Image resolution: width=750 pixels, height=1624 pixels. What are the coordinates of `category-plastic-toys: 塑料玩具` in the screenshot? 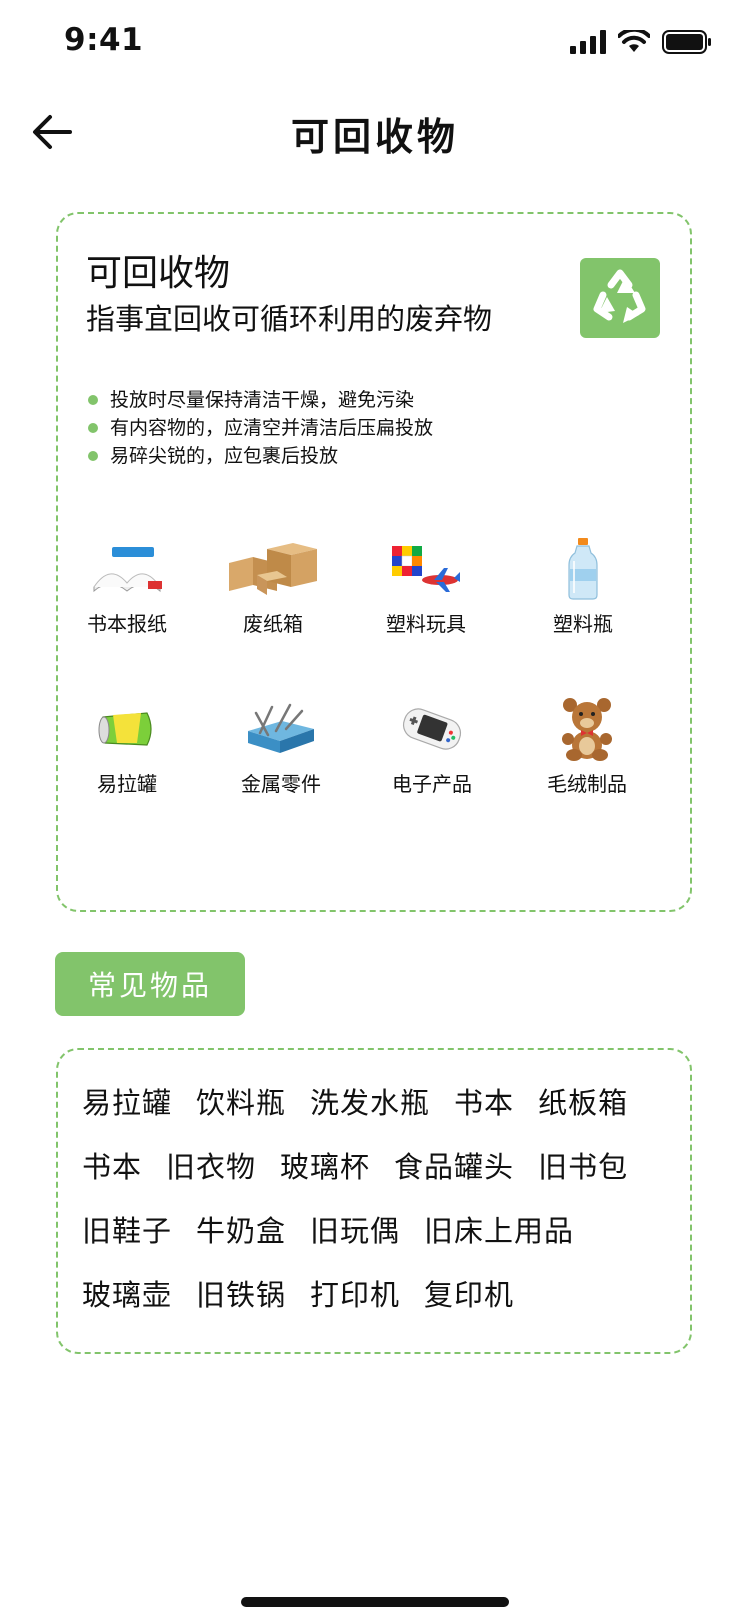 It's located at (426, 584).